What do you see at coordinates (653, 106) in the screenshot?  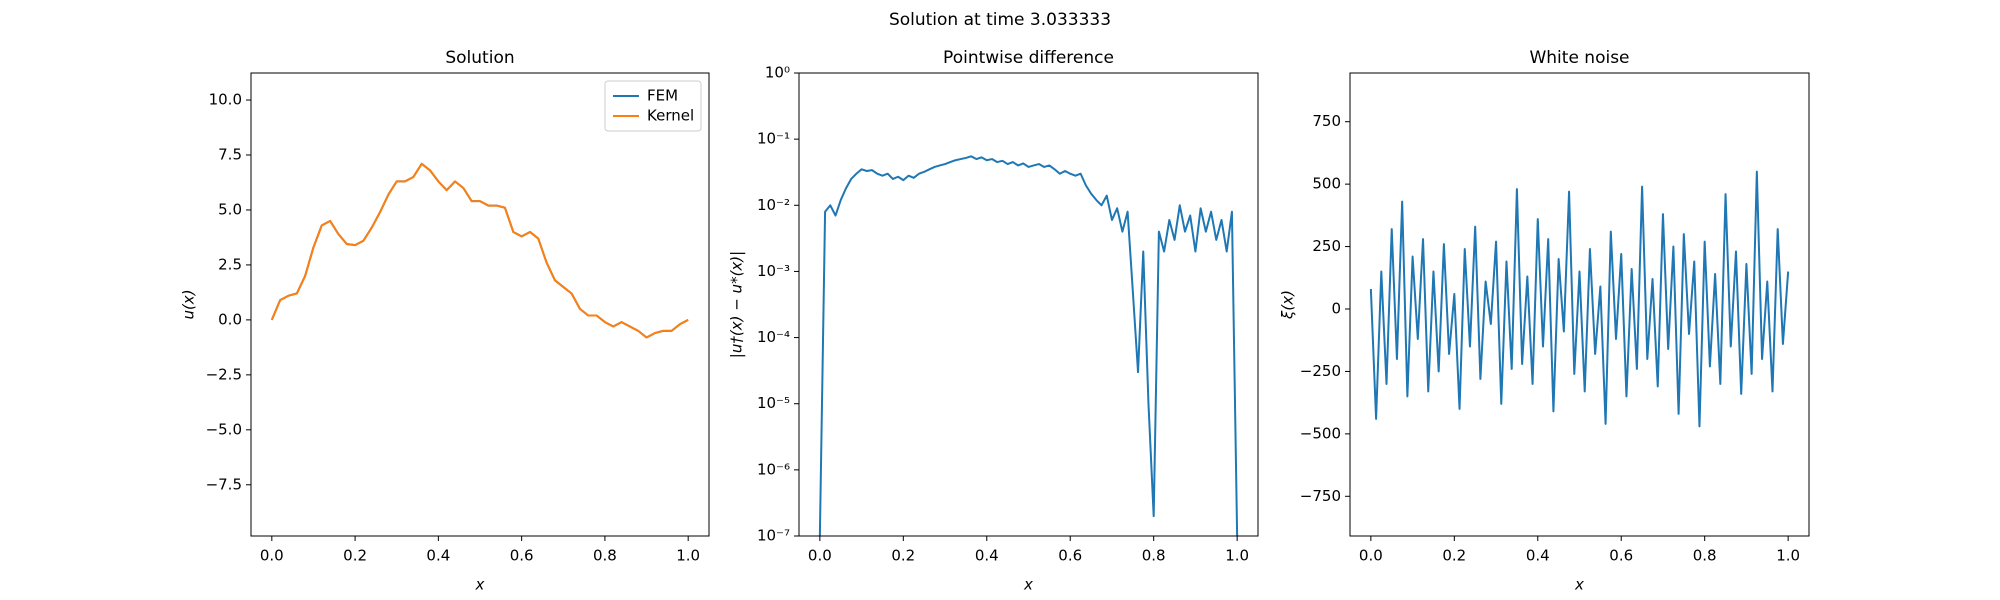 I see `legend-box` at bounding box center [653, 106].